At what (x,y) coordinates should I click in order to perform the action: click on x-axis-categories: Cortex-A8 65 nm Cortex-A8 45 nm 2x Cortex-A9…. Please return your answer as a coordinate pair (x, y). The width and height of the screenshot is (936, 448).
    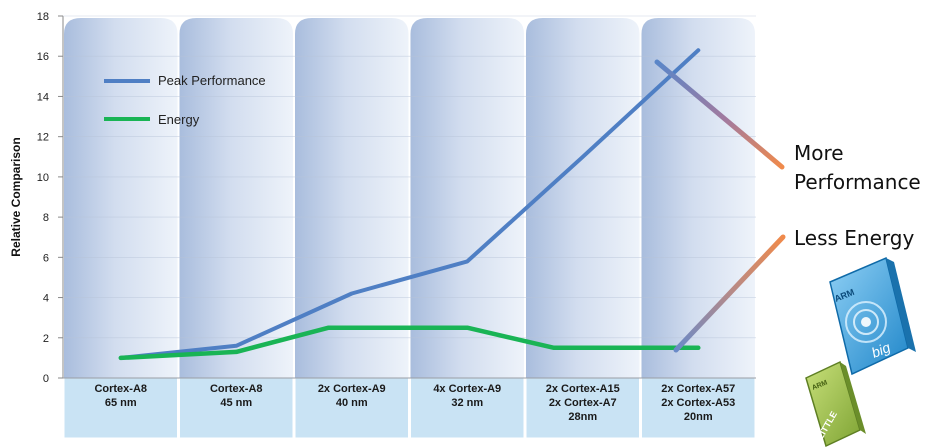
    Looking at the image, I should click on (414, 403).